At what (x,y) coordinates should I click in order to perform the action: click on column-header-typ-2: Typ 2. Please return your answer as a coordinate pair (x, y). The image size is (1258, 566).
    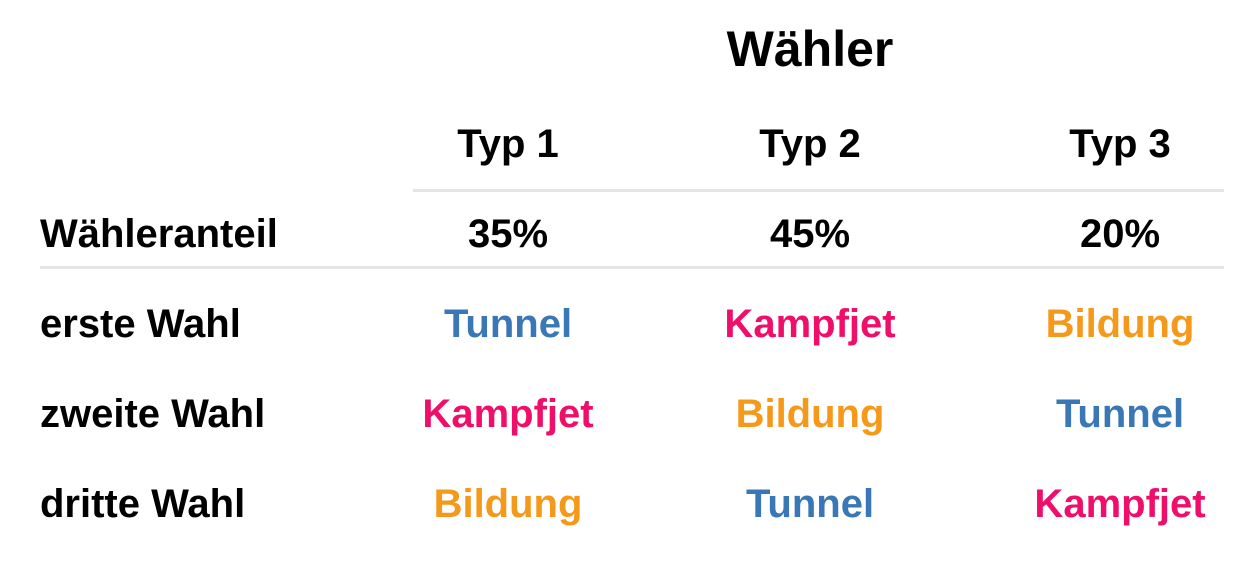
    Looking at the image, I should click on (810, 144).